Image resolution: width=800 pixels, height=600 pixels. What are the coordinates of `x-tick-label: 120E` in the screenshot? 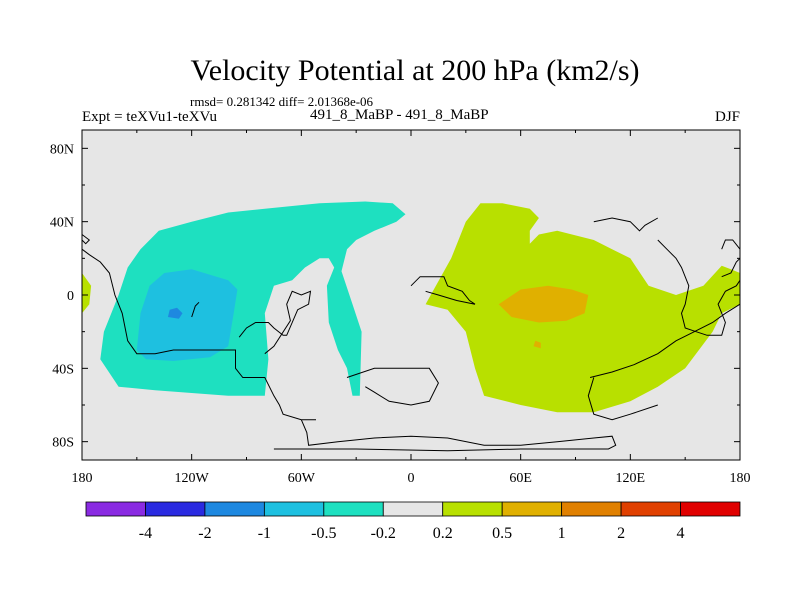 It's located at (631, 478).